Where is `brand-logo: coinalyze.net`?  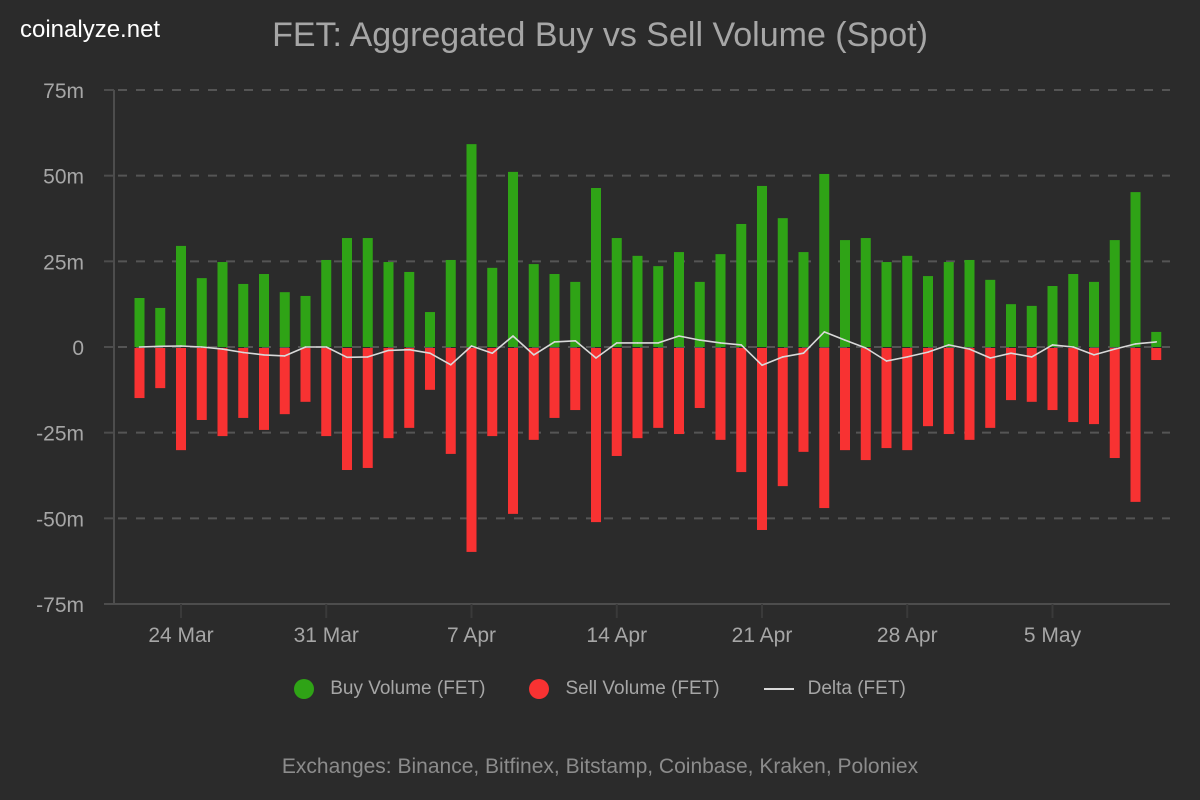
brand-logo: coinalyze.net is located at coordinates (90, 29).